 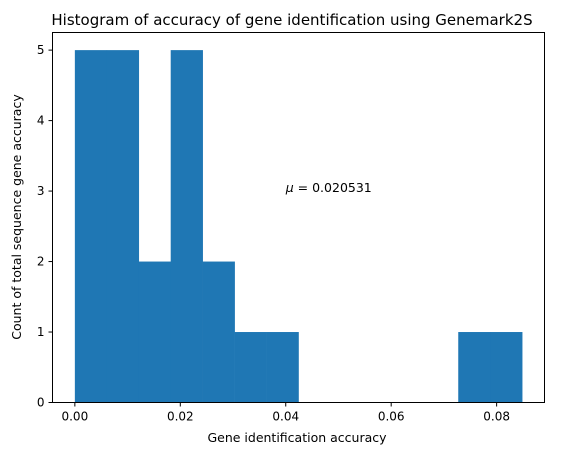 What do you see at coordinates (45, 226) in the screenshot?
I see `y-axis-ticks: 0 1 2 3 4 5` at bounding box center [45, 226].